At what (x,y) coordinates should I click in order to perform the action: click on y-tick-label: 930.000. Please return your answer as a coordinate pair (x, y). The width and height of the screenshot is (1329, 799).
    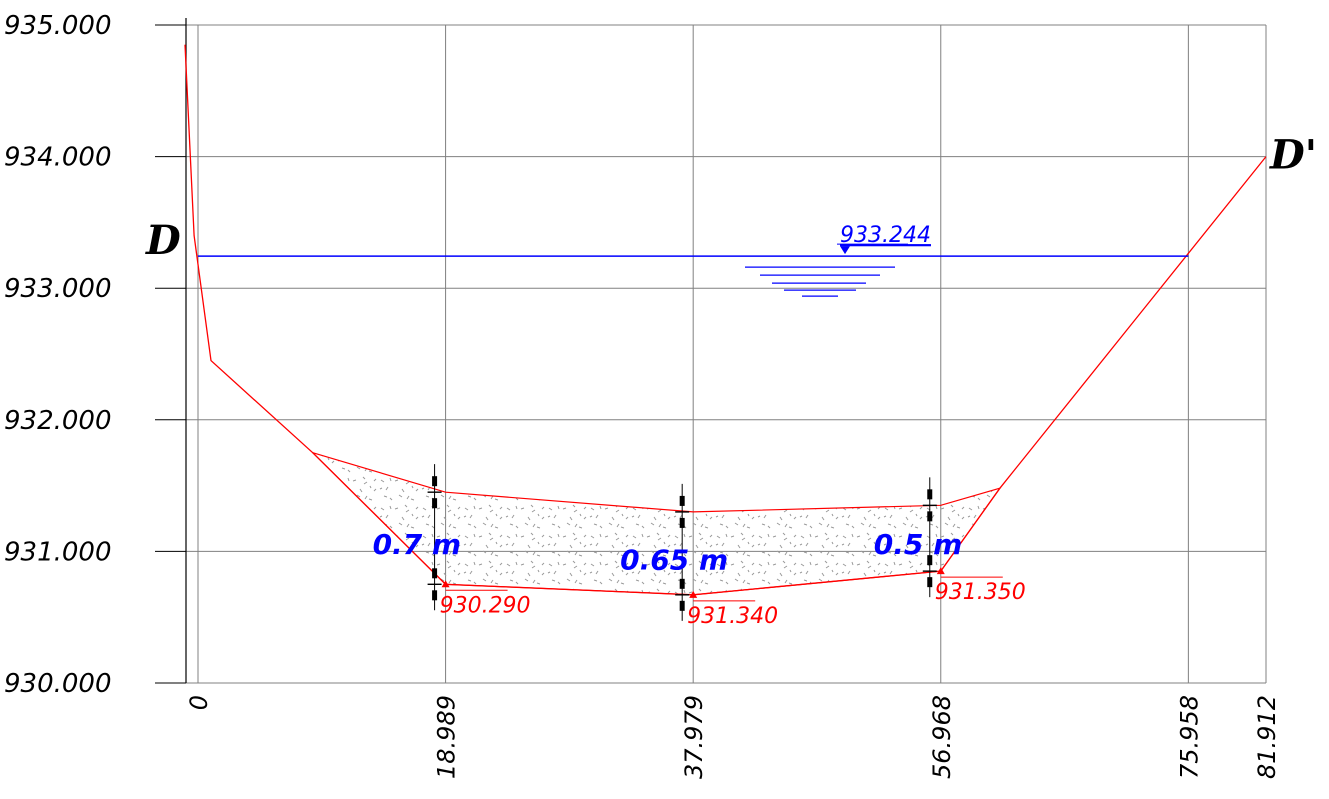
    Looking at the image, I should click on (58, 684).